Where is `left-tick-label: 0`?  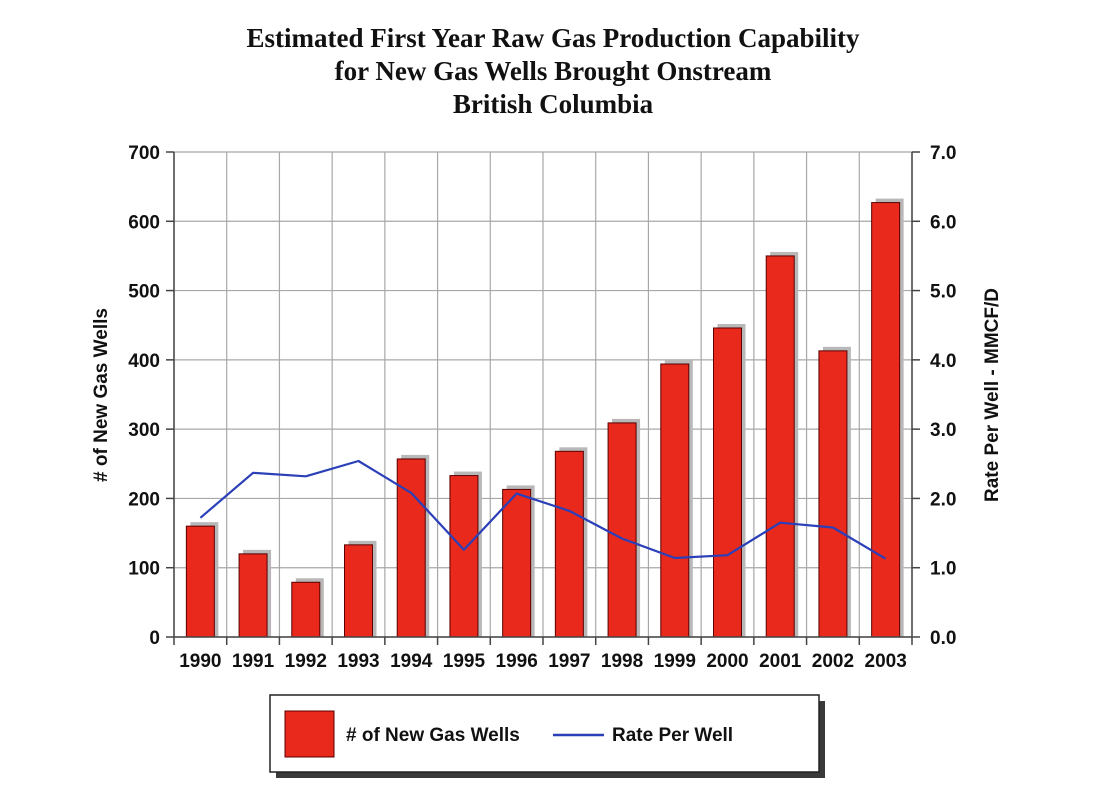
left-tick-label: 0 is located at coordinates (154, 638).